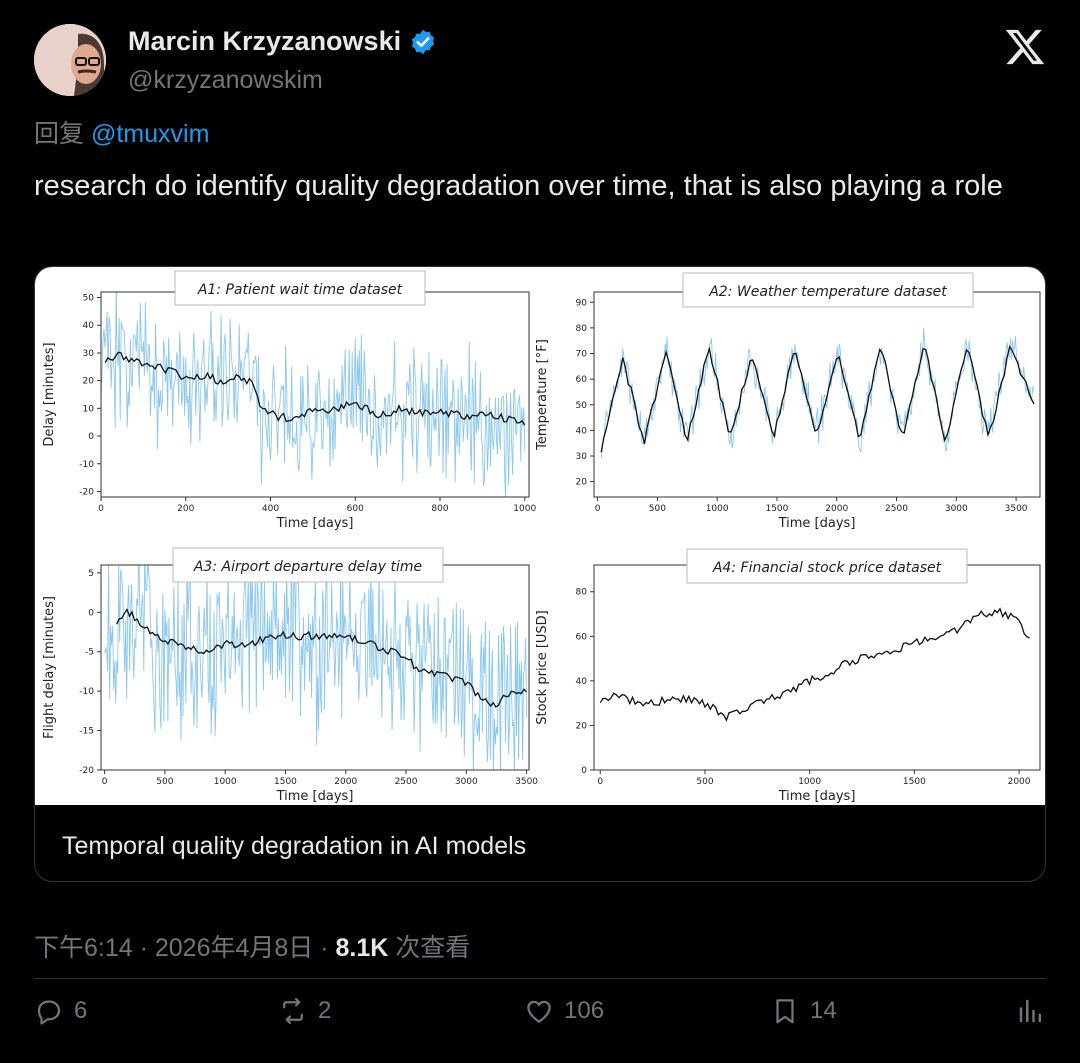 The image size is (1080, 1063). What do you see at coordinates (59, 134) in the screenshot?
I see `reply-prefix: 回复` at bounding box center [59, 134].